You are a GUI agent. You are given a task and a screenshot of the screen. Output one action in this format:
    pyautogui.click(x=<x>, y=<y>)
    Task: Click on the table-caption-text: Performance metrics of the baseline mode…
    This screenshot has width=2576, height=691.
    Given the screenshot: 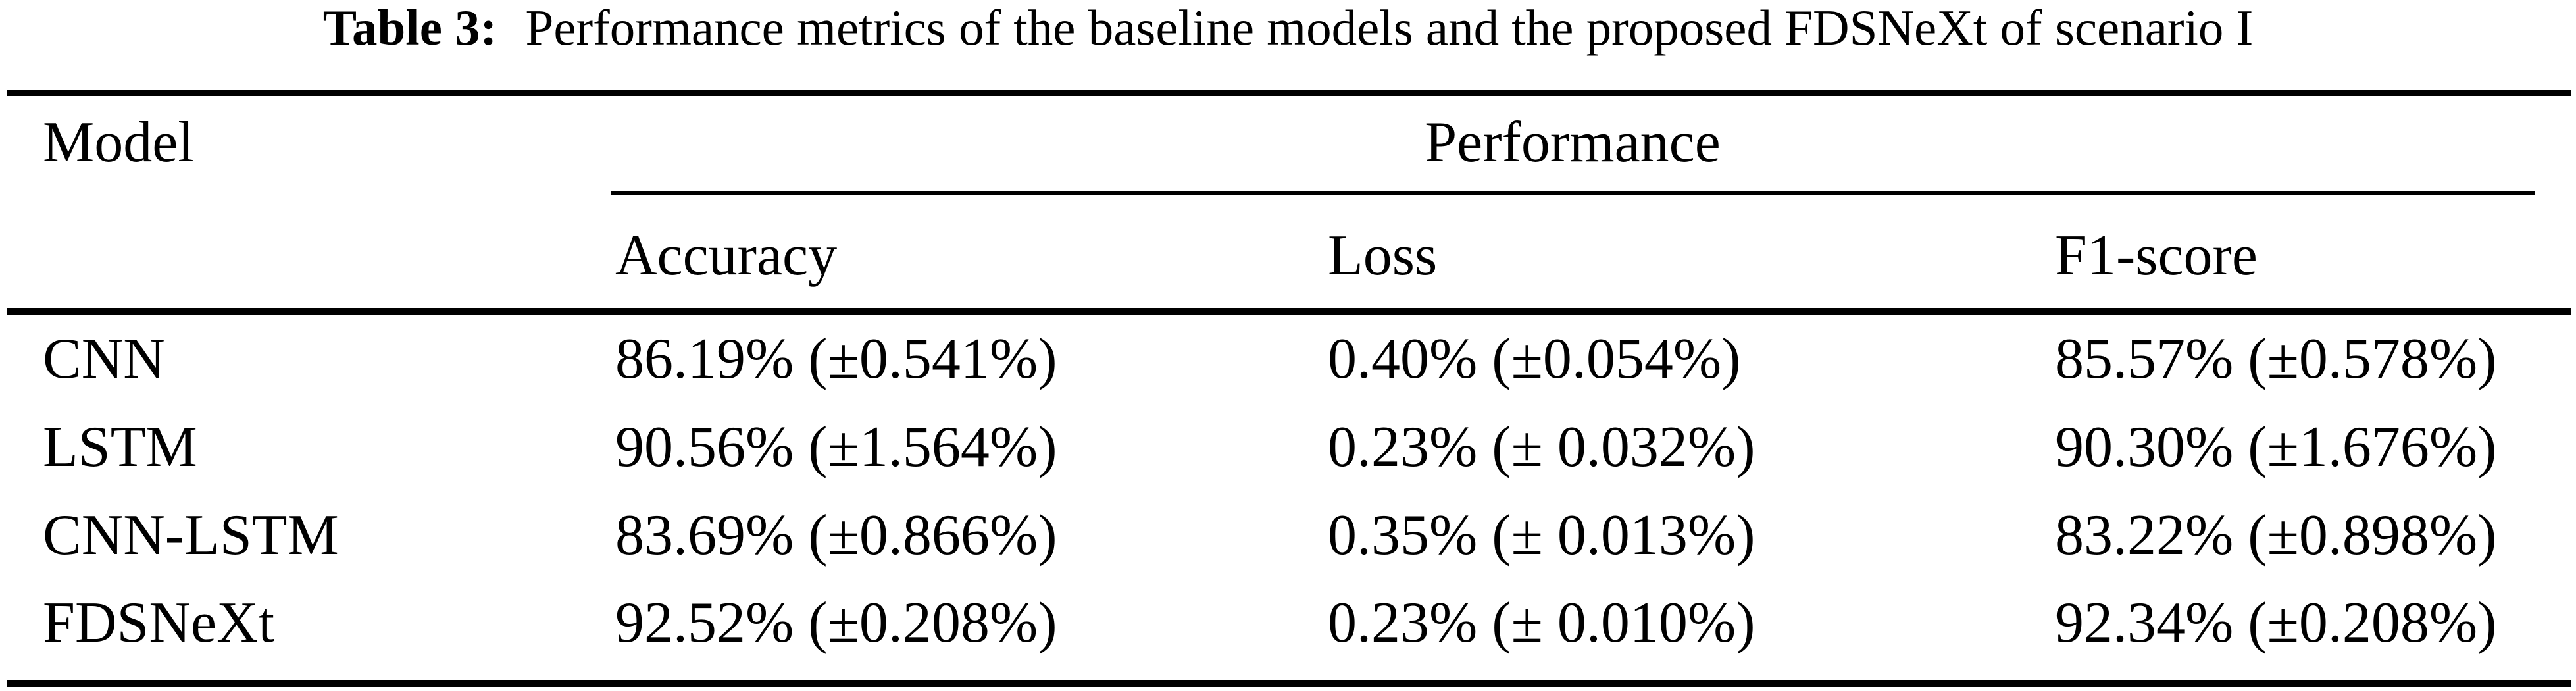 What is the action you would take?
    pyautogui.click(x=1389, y=28)
    